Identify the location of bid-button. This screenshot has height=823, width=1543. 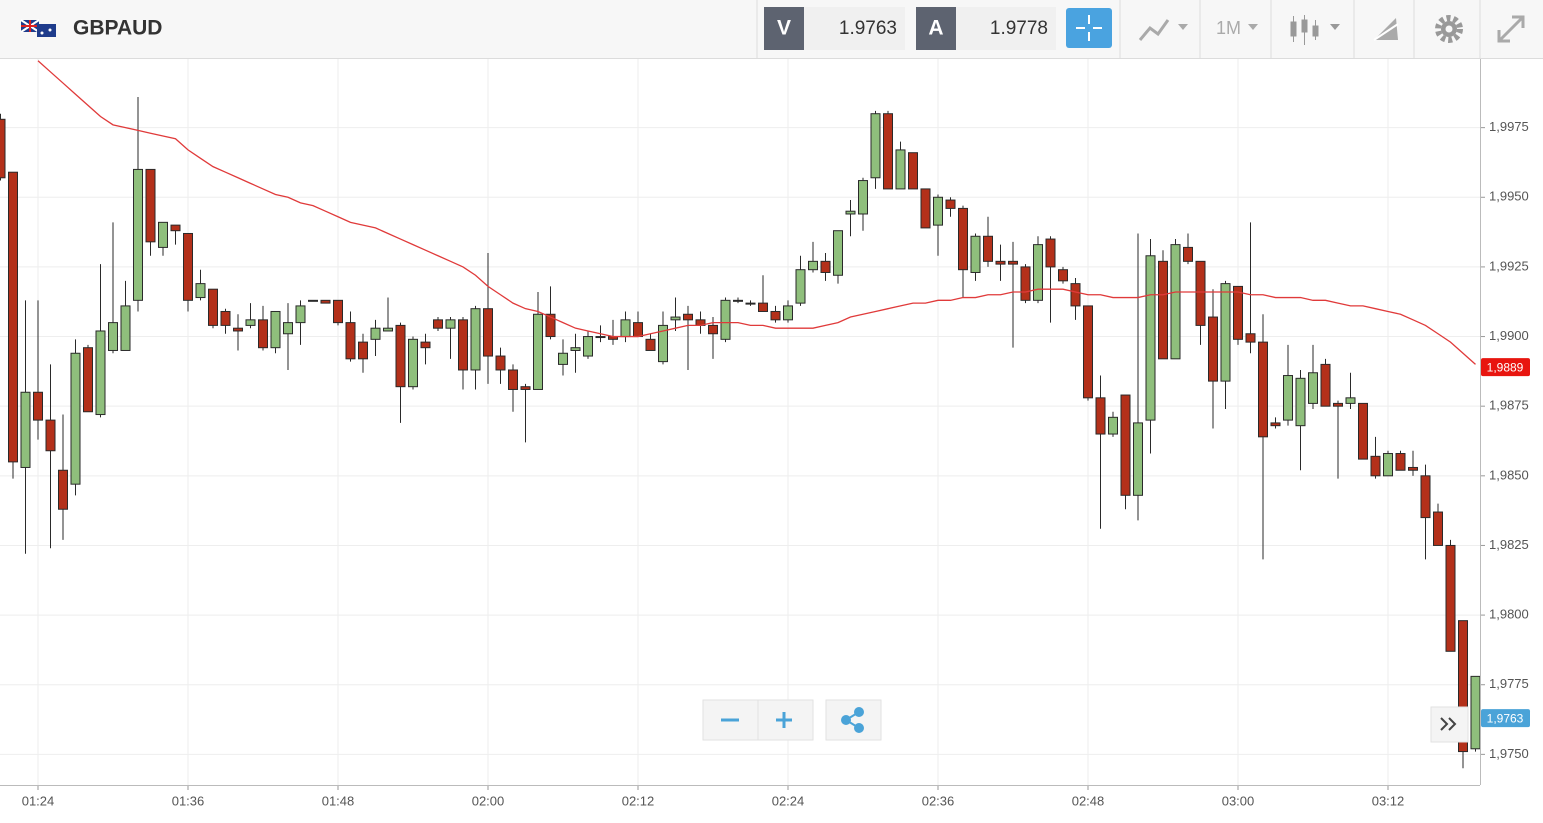
(784, 28).